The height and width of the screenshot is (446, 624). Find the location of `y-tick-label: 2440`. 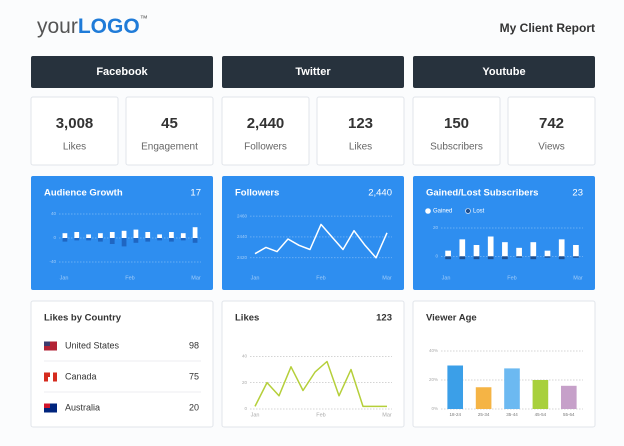

y-tick-label: 2440 is located at coordinates (242, 236).